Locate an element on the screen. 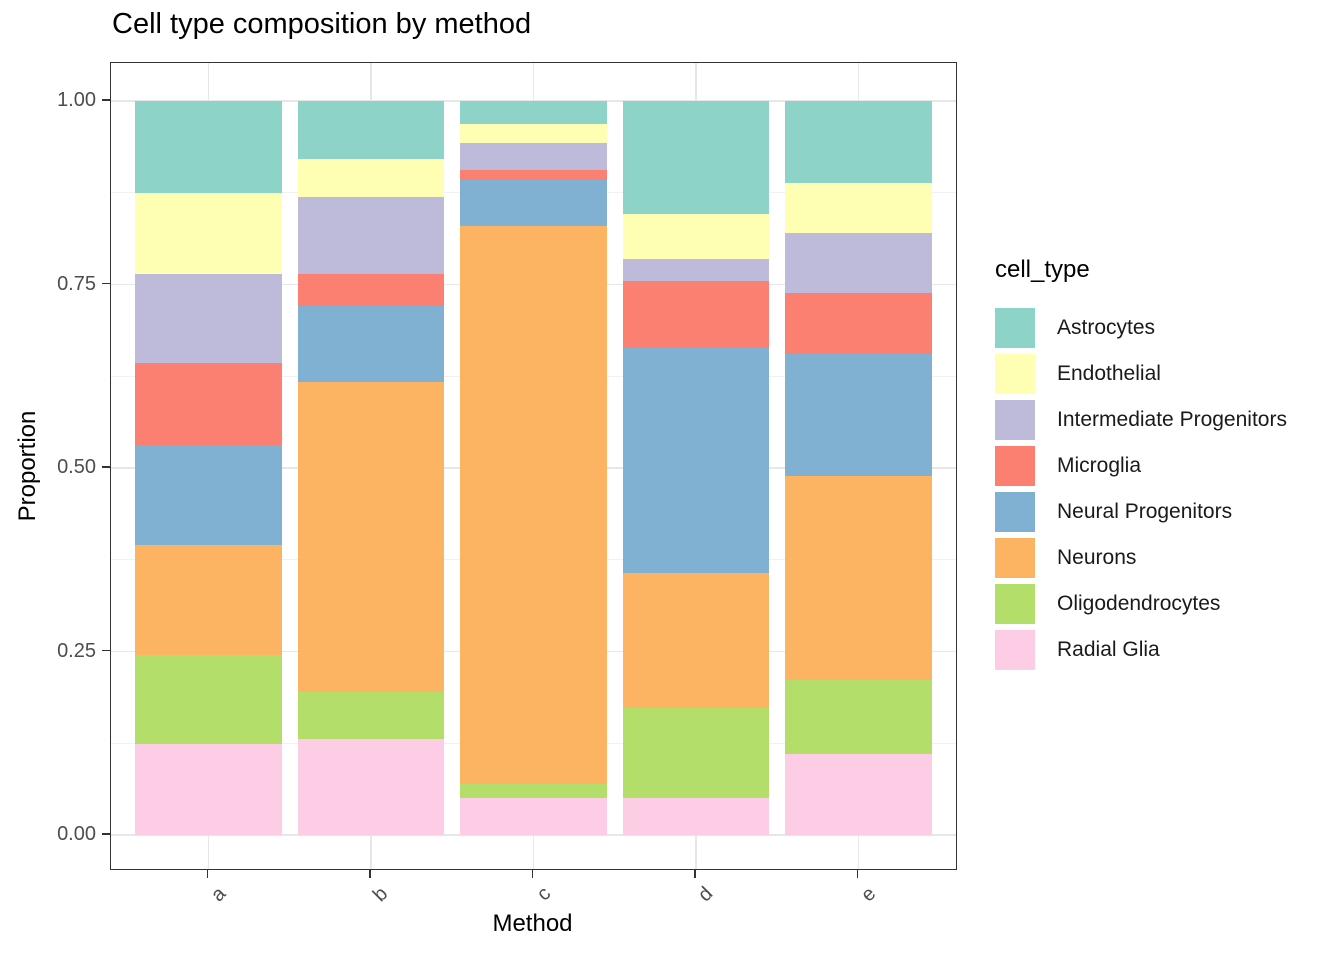  legend-row: Neurons is located at coordinates (1160, 558).